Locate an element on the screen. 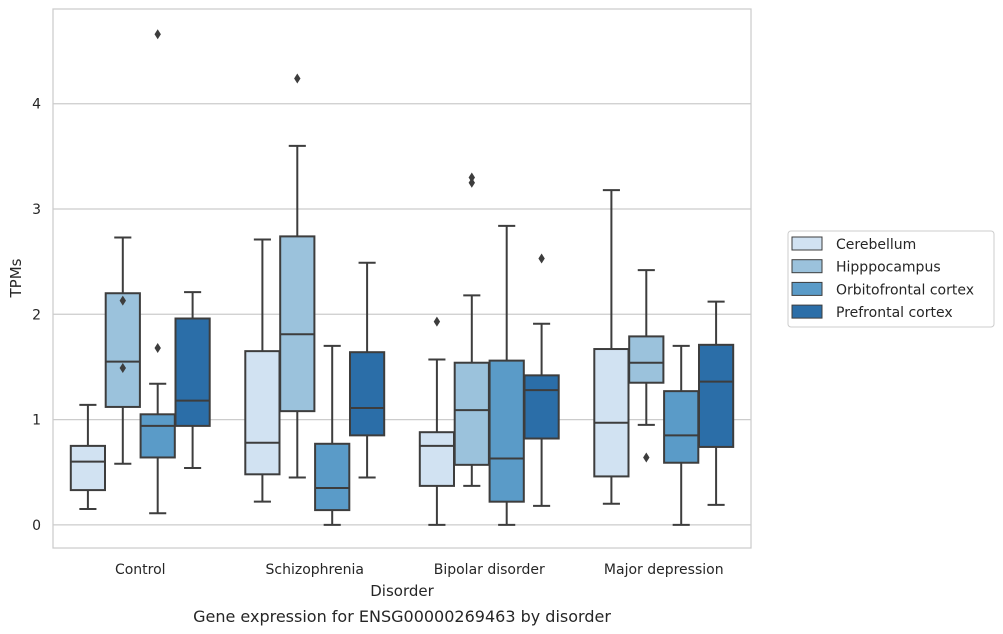 The width and height of the screenshot is (1003, 634). x-tick-label: Bipolar disorder is located at coordinates (489, 570).